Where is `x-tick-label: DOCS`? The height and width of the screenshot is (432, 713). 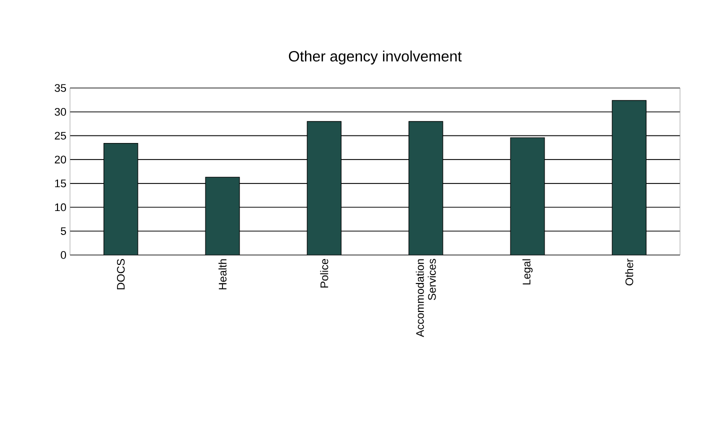 x-tick-label: DOCS is located at coordinates (120, 274).